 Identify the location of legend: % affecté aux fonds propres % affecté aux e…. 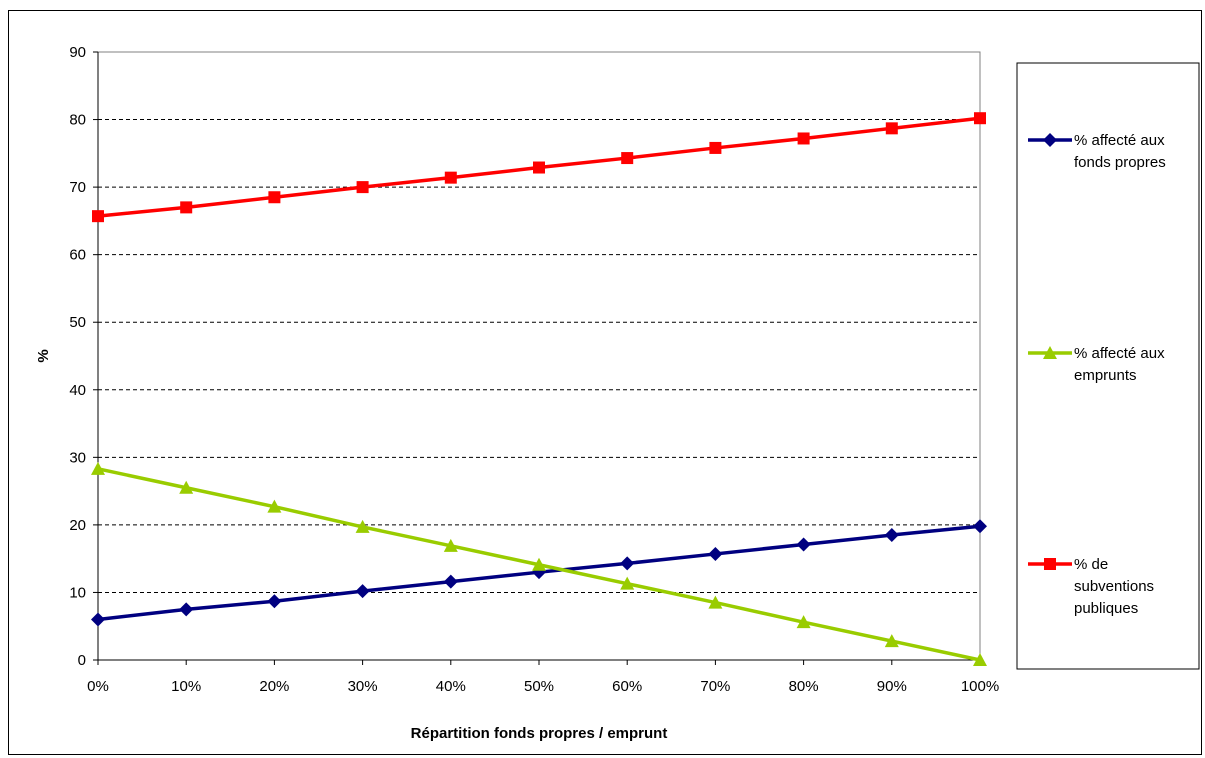
(1108, 366).